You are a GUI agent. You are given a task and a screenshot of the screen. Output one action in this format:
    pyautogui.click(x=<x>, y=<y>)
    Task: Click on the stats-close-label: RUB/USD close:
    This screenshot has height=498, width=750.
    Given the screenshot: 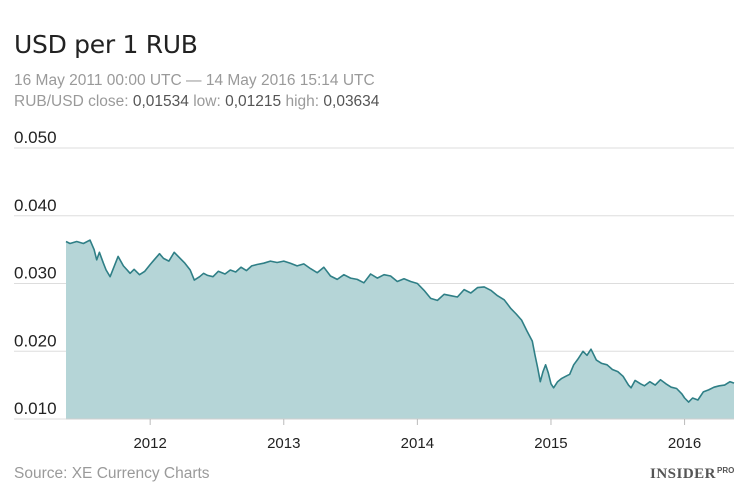 What is the action you would take?
    pyautogui.click(x=71, y=101)
    